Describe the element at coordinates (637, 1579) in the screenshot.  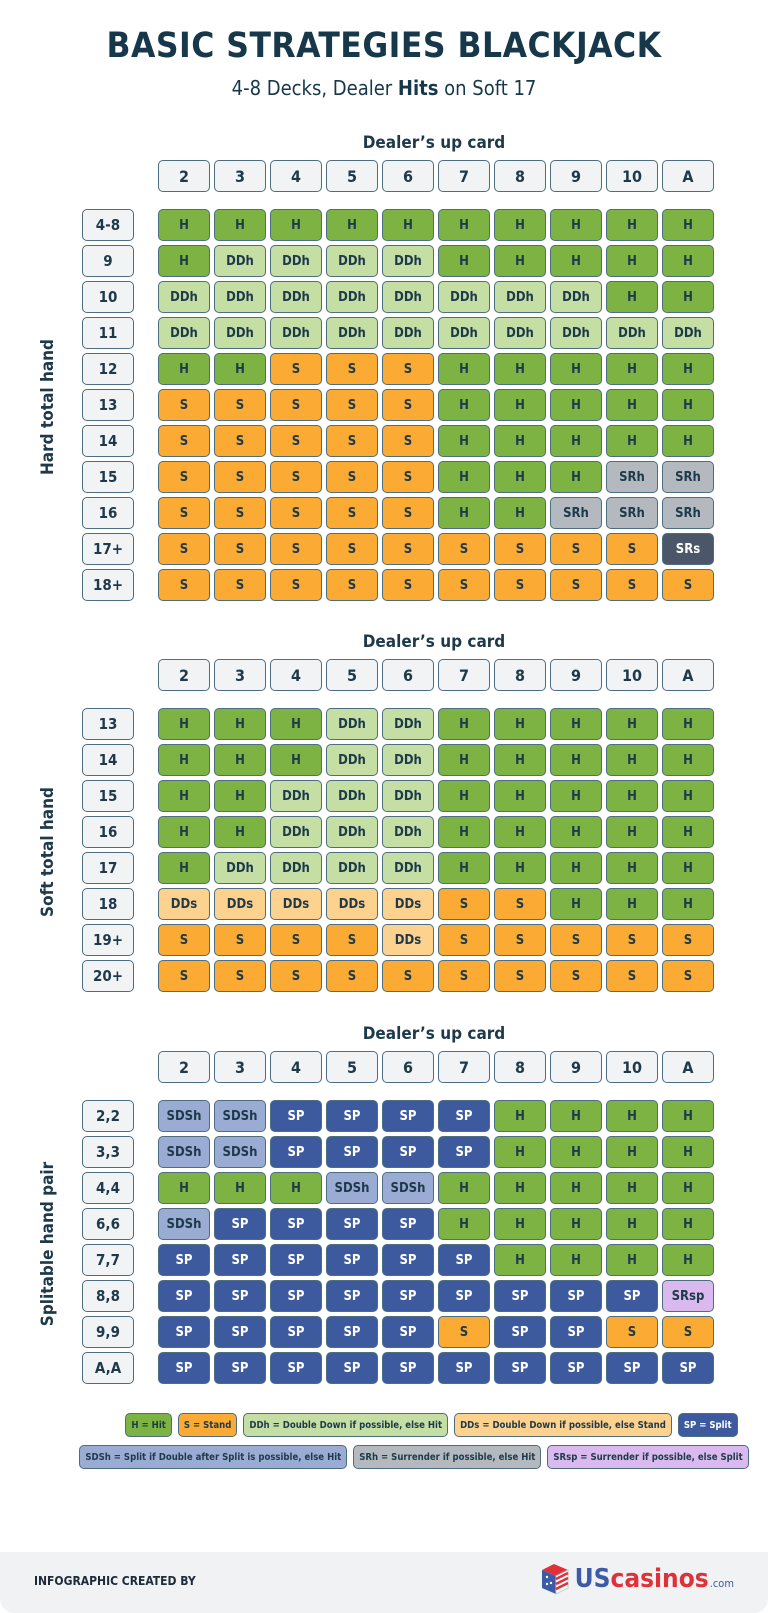
I see `uscasinos-logo: US casinos .com` at that location.